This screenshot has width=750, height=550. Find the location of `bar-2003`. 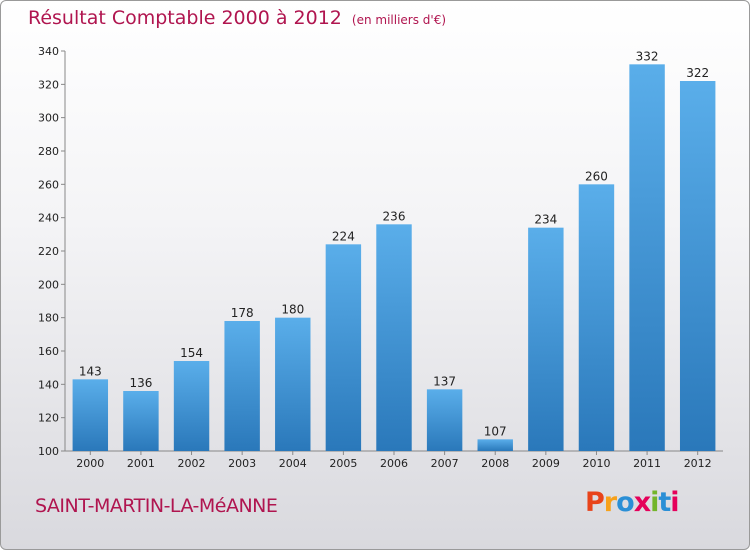

bar-2003 is located at coordinates (242, 386).